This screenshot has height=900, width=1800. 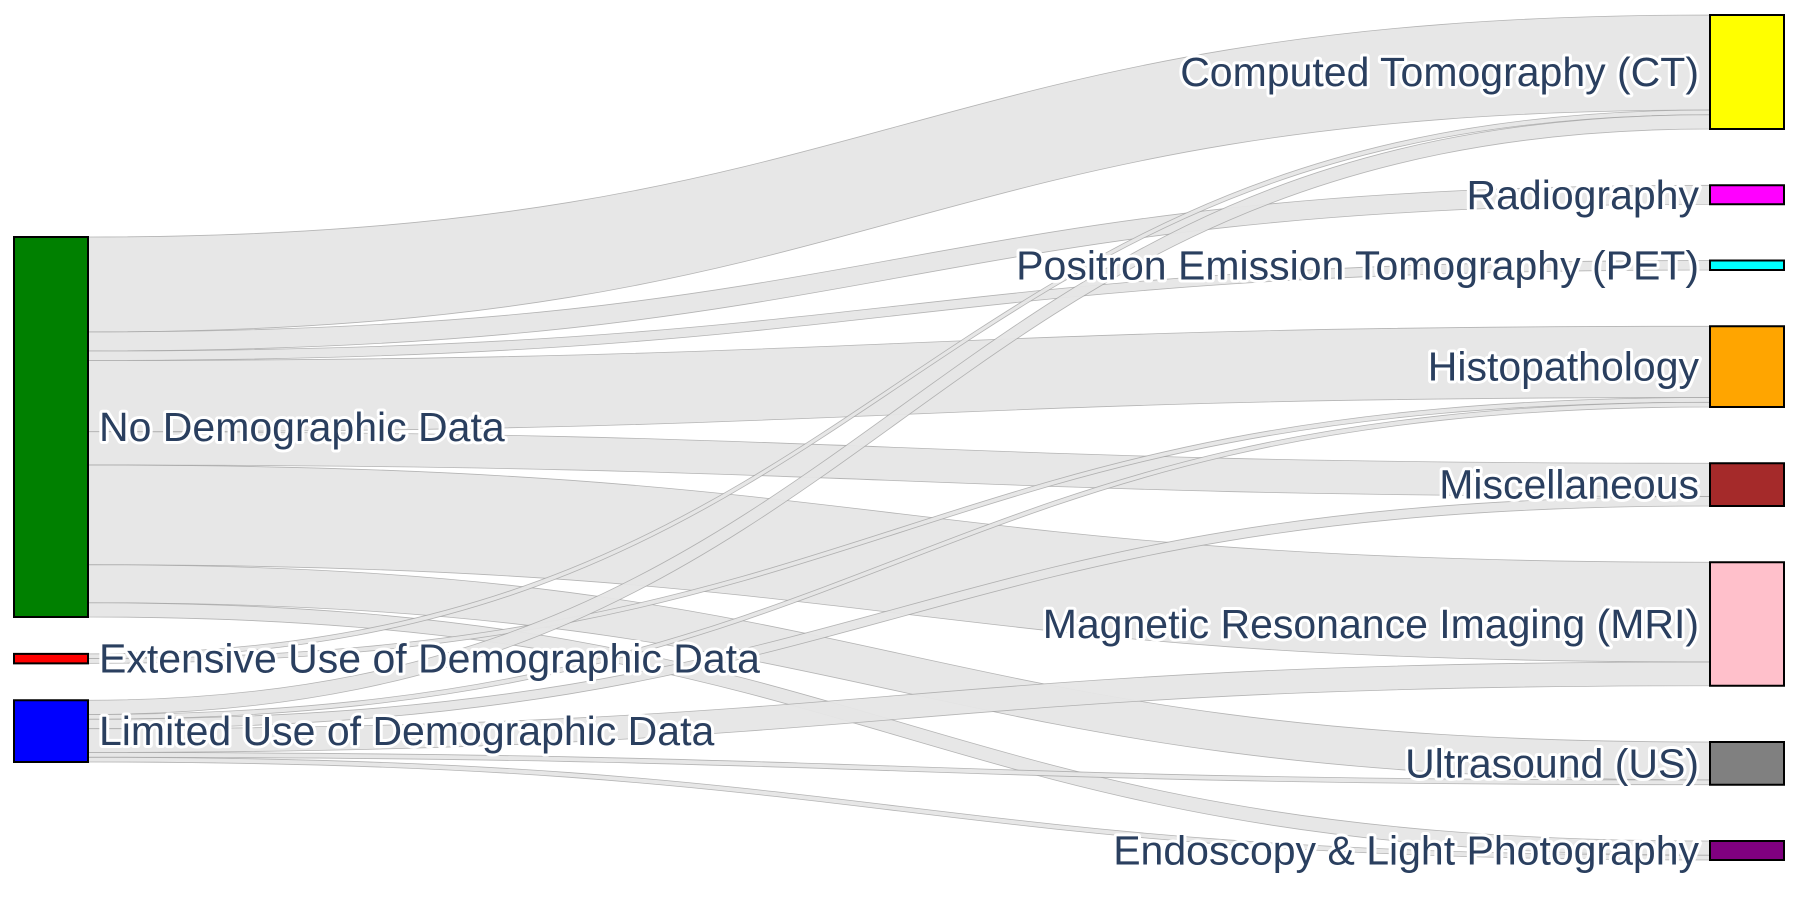 I want to click on label-us: Ultrasound (US), so click(x=1552, y=763).